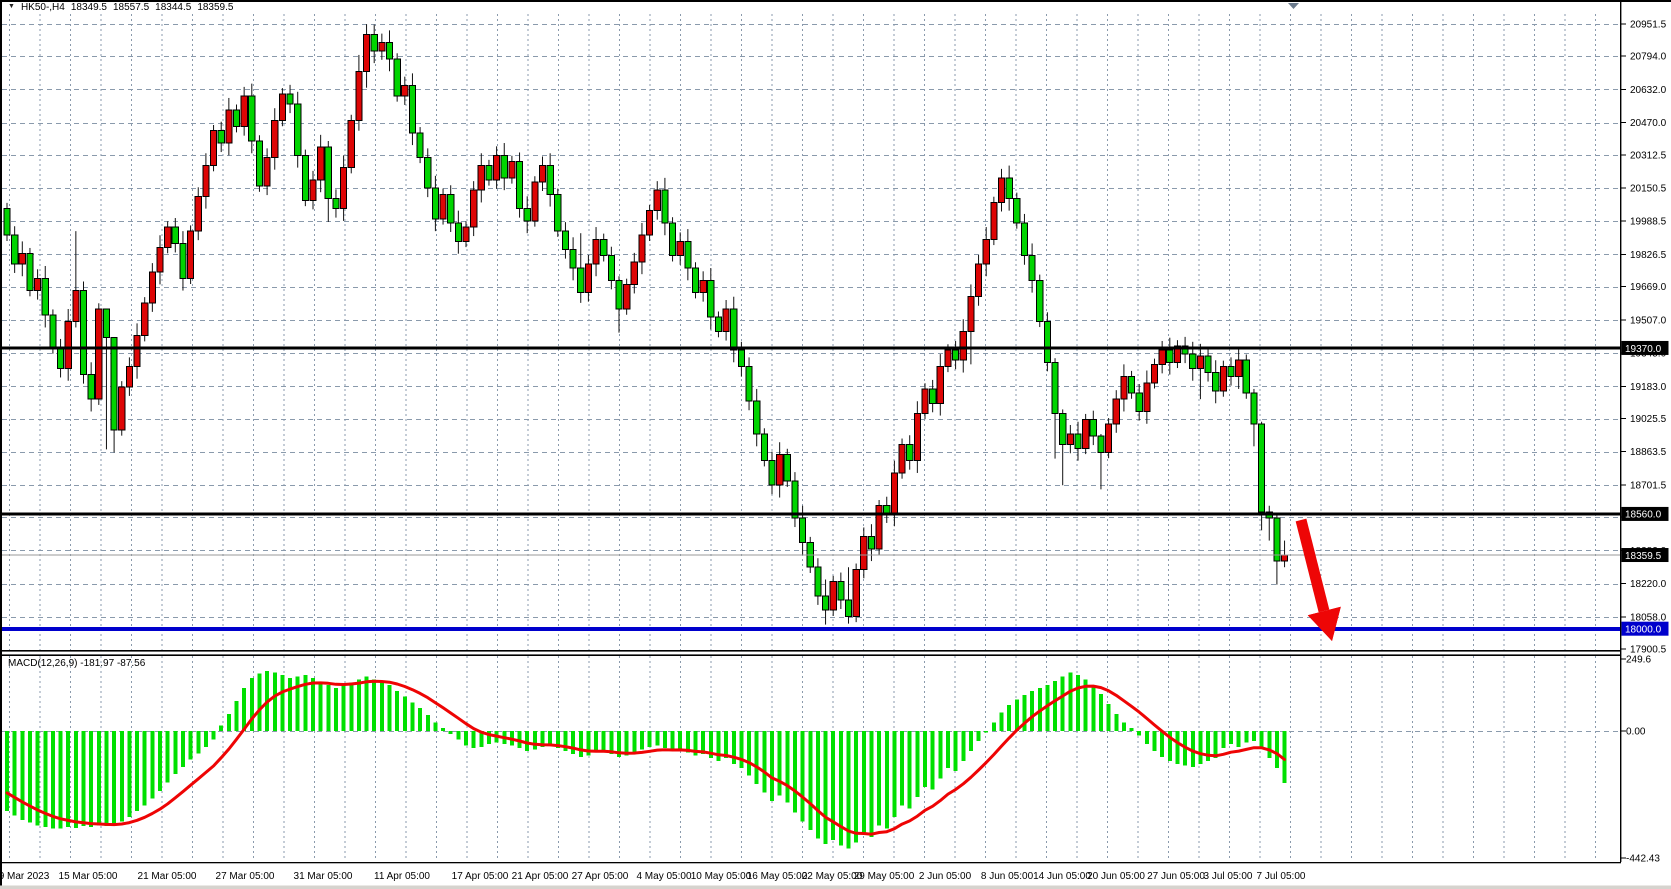 This screenshot has width=1671, height=889. Describe the element at coordinates (323, 876) in the screenshot. I see `svg-text: 31 Mar 05:00` at that location.